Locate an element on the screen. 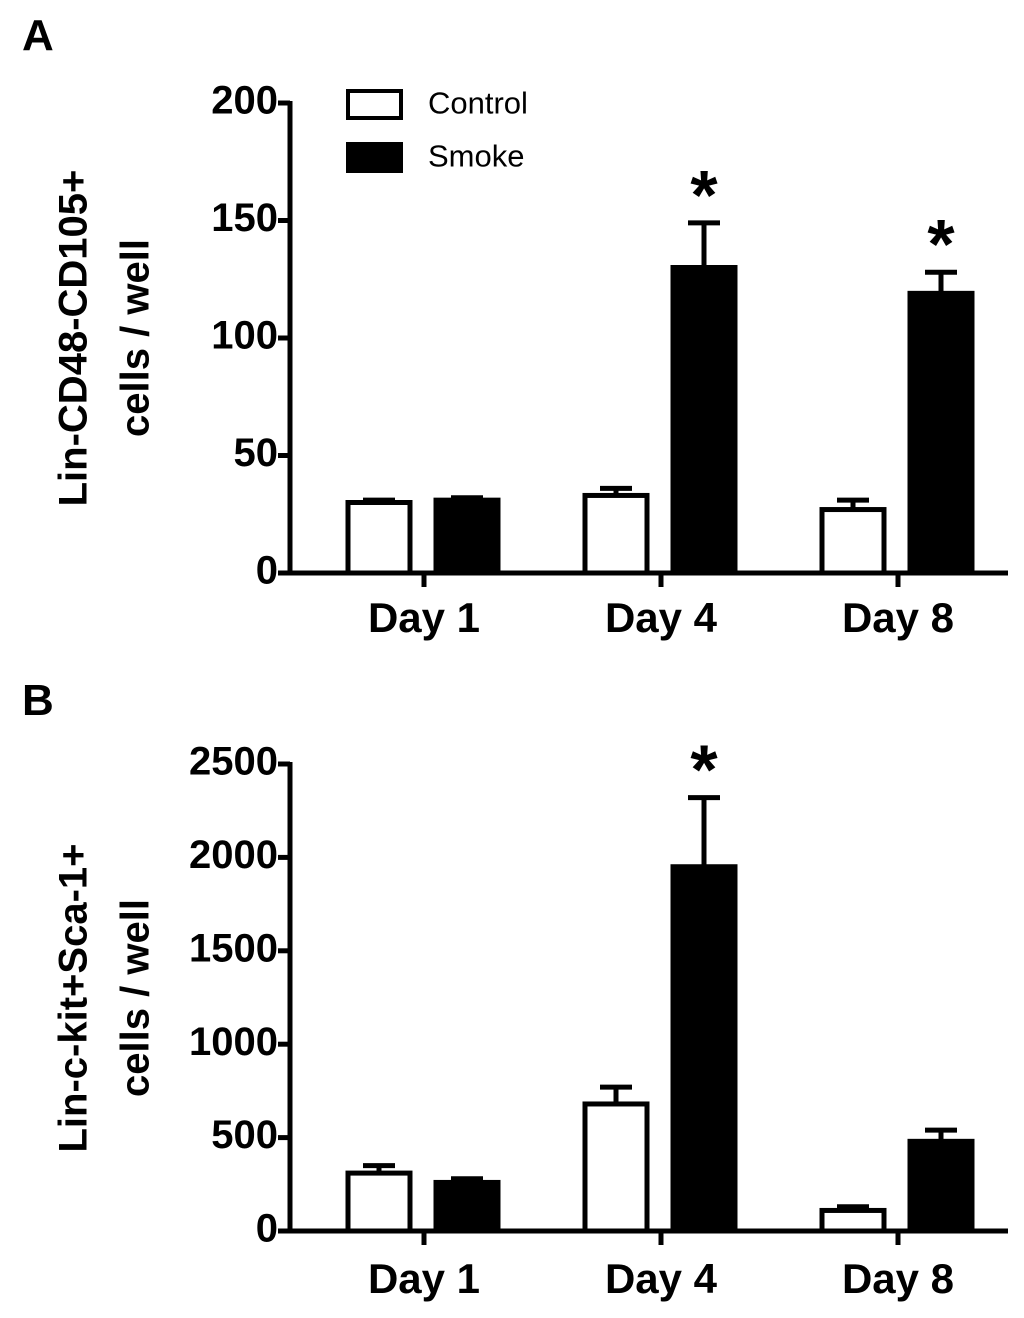 The width and height of the screenshot is (1024, 1318). y-tick-label: 100 is located at coordinates (244, 336).